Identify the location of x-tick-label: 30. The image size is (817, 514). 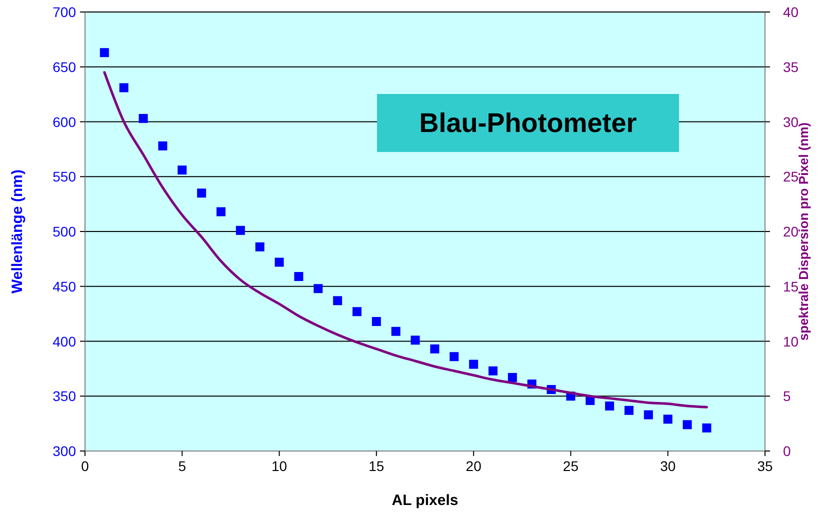
(668, 466).